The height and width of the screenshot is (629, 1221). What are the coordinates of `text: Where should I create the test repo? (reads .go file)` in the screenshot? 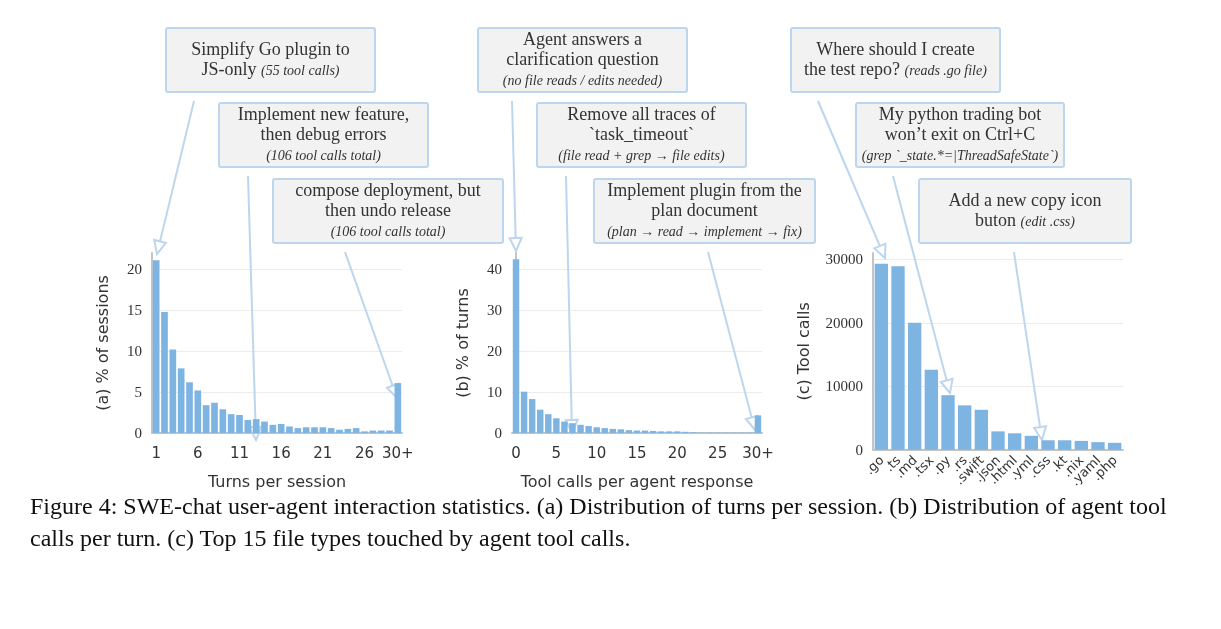 It's located at (895, 59).